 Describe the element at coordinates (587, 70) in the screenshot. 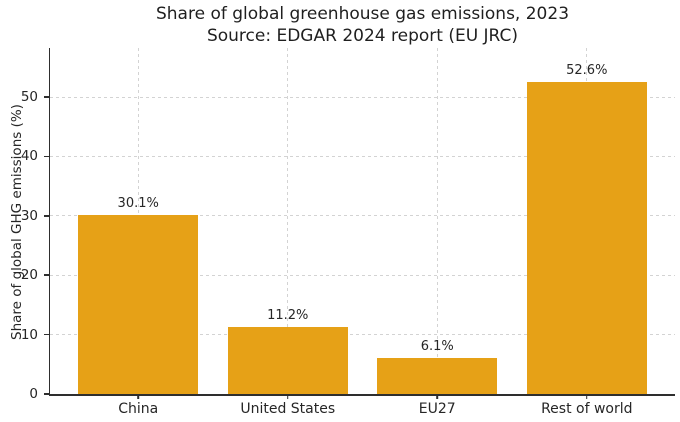

I see `bar-value-label: 52.6%` at that location.